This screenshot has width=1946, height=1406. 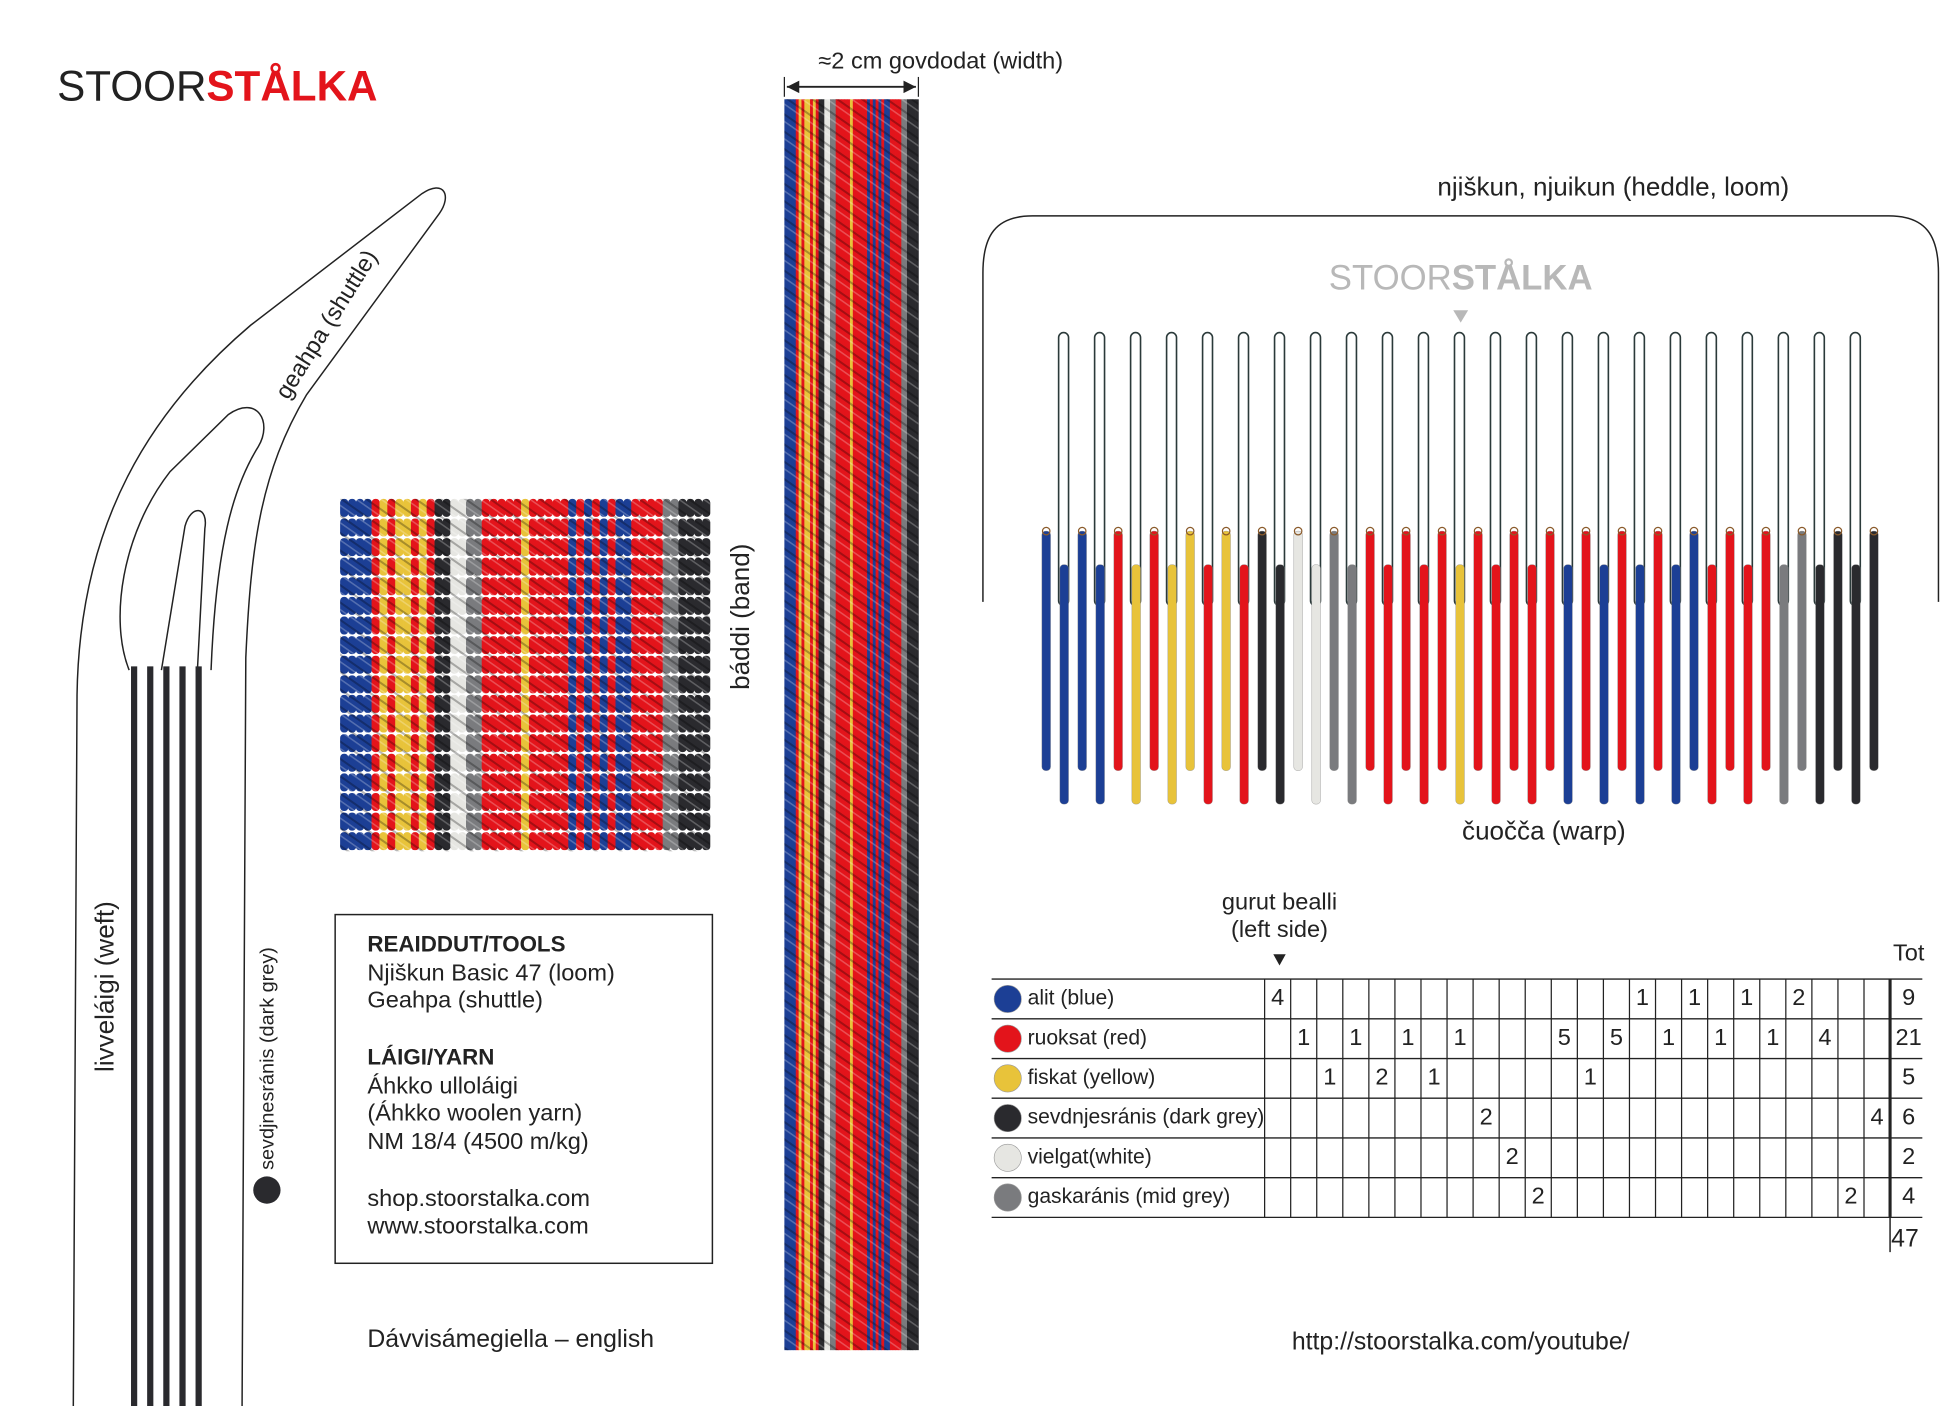 What do you see at coordinates (474, 1113) in the screenshot?
I see `yarn-line: (Áhkko woolen yarn)` at bounding box center [474, 1113].